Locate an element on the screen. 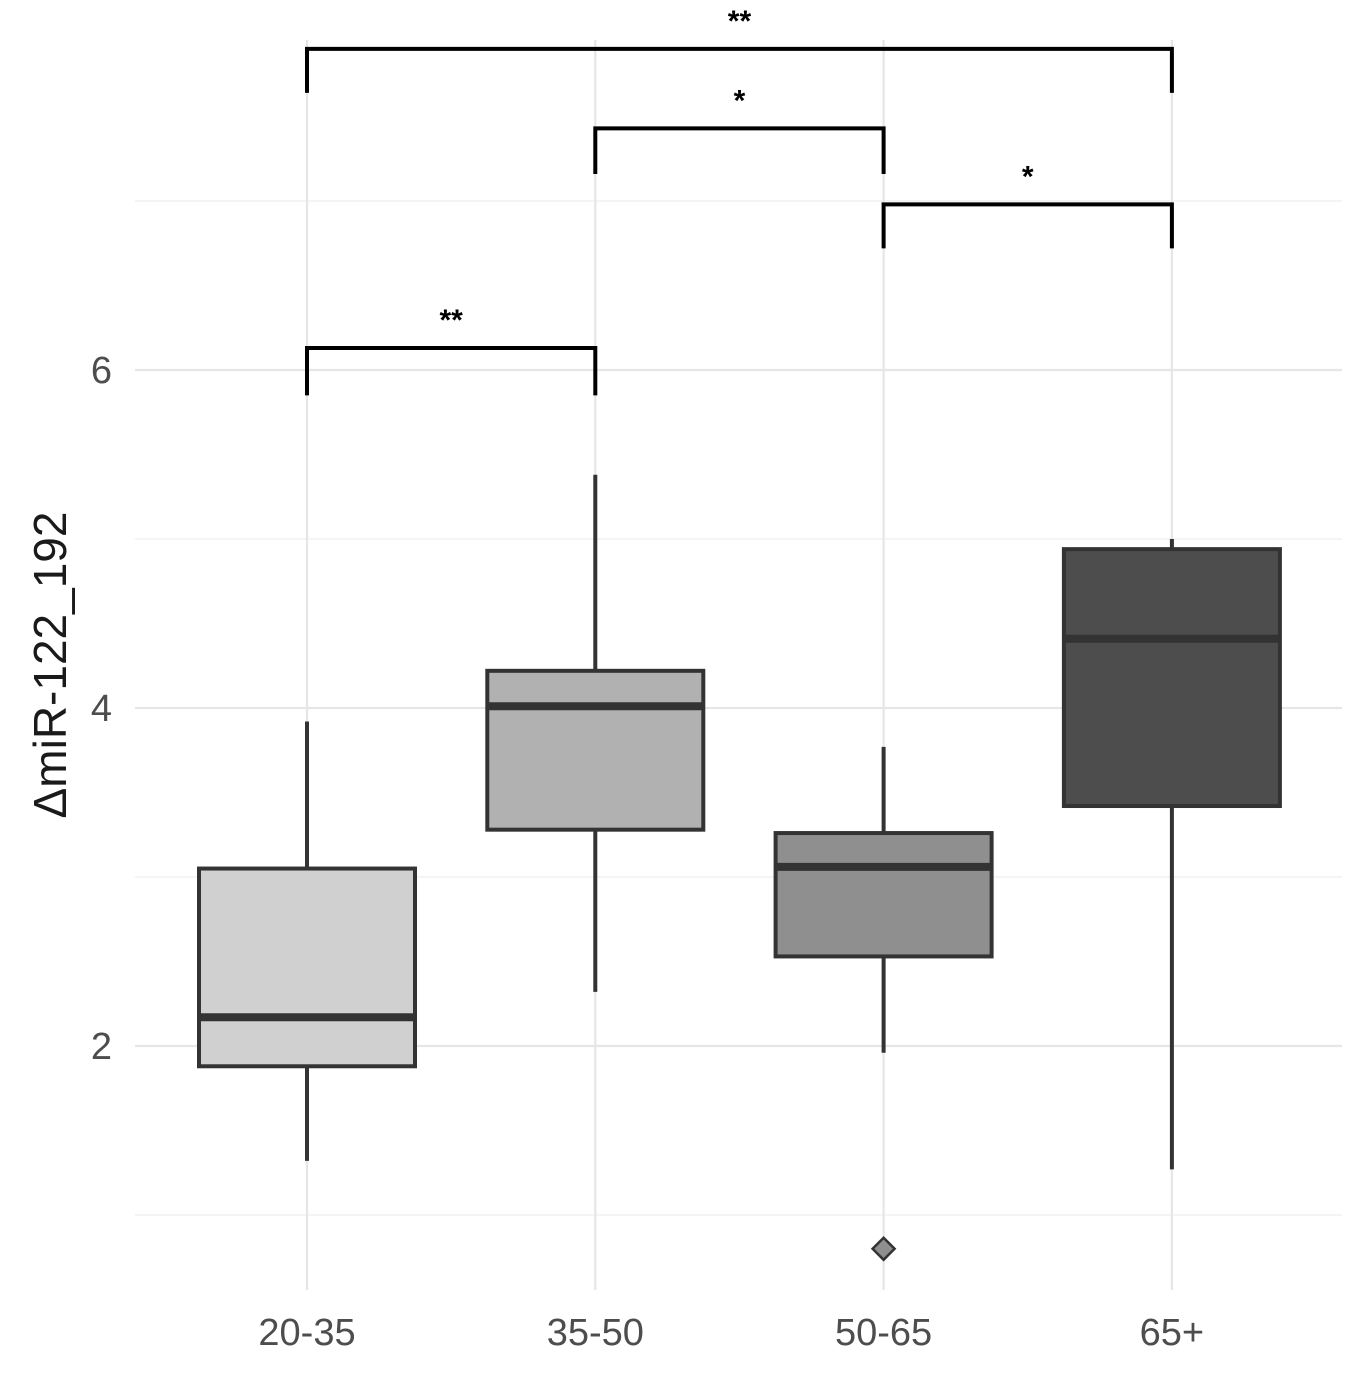 The image size is (1364, 1381). significance-20-35-35-50: ** is located at coordinates (451, 350).